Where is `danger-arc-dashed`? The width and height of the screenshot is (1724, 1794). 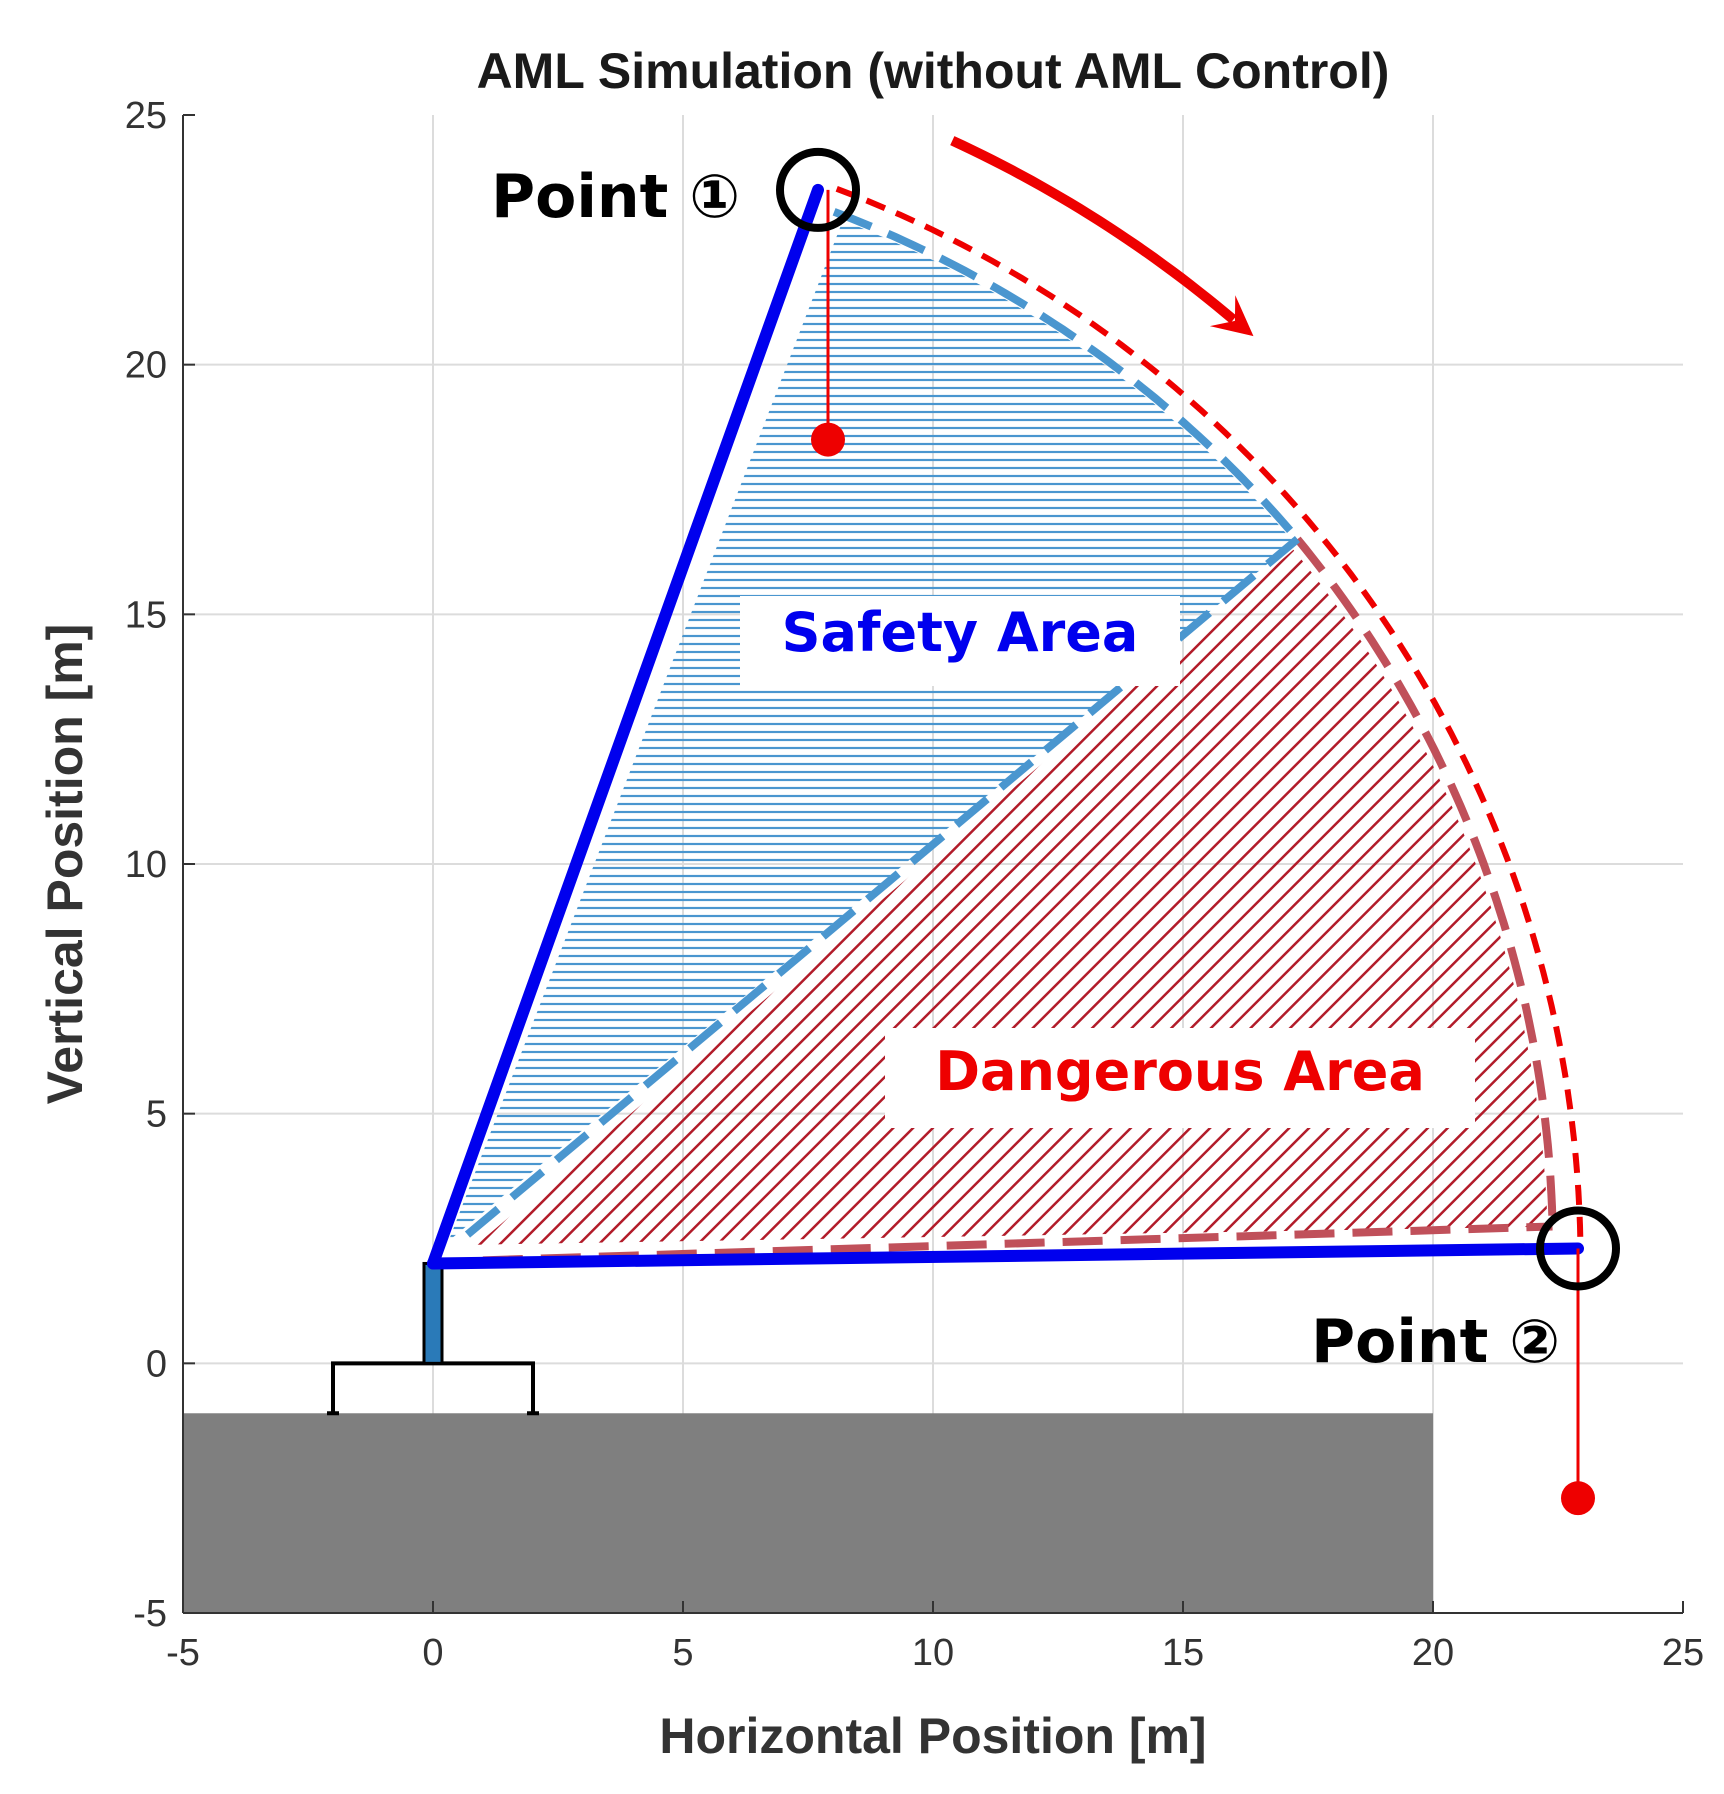 danger-arc-dashed is located at coordinates (1425, 884).